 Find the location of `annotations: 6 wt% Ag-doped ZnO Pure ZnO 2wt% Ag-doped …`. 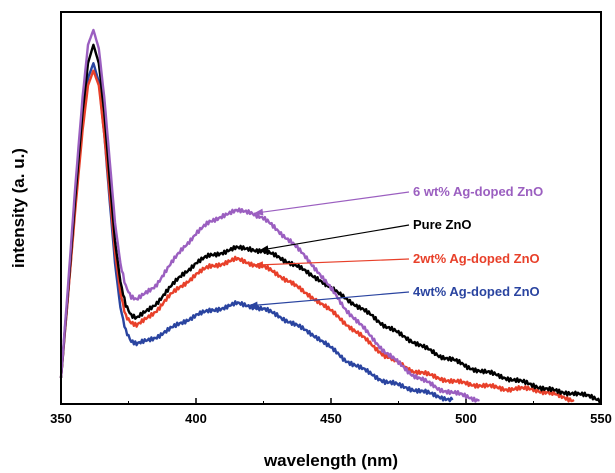

annotations: 6 wt% Ag-doped ZnO Pure ZnO 2wt% Ag-doped … is located at coordinates (395, 246).